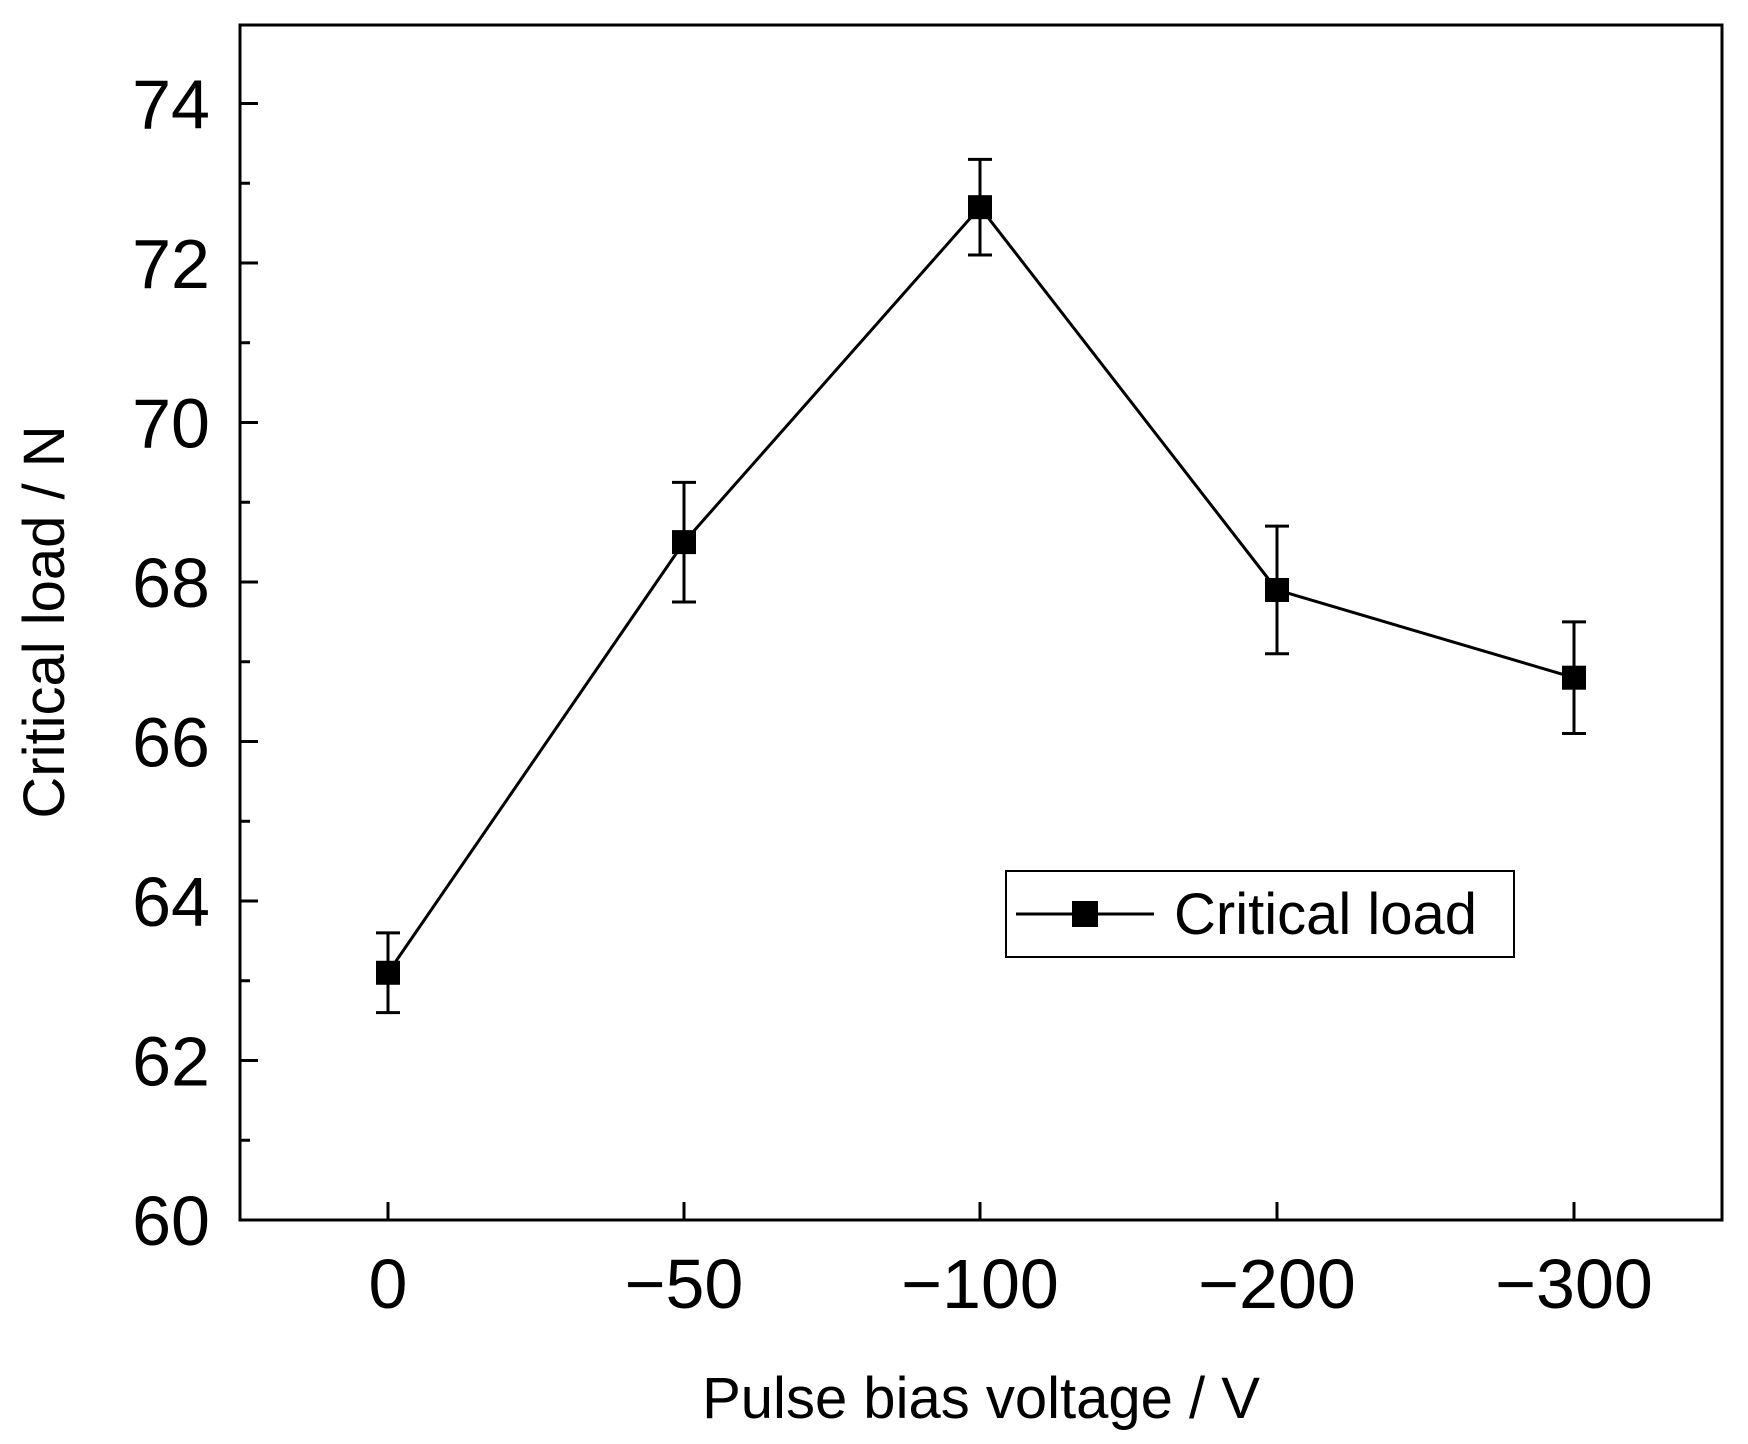  I want to click on y-tick-label: 62, so click(171, 1062).